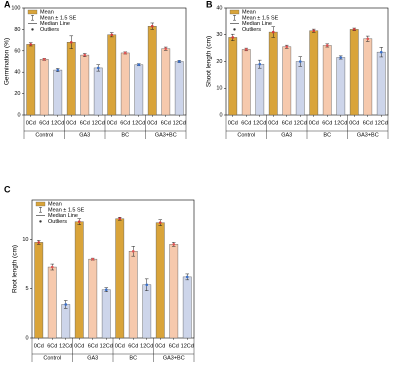  What do you see at coordinates (47, 12) in the screenshot?
I see `legend-label: Mean` at bounding box center [47, 12].